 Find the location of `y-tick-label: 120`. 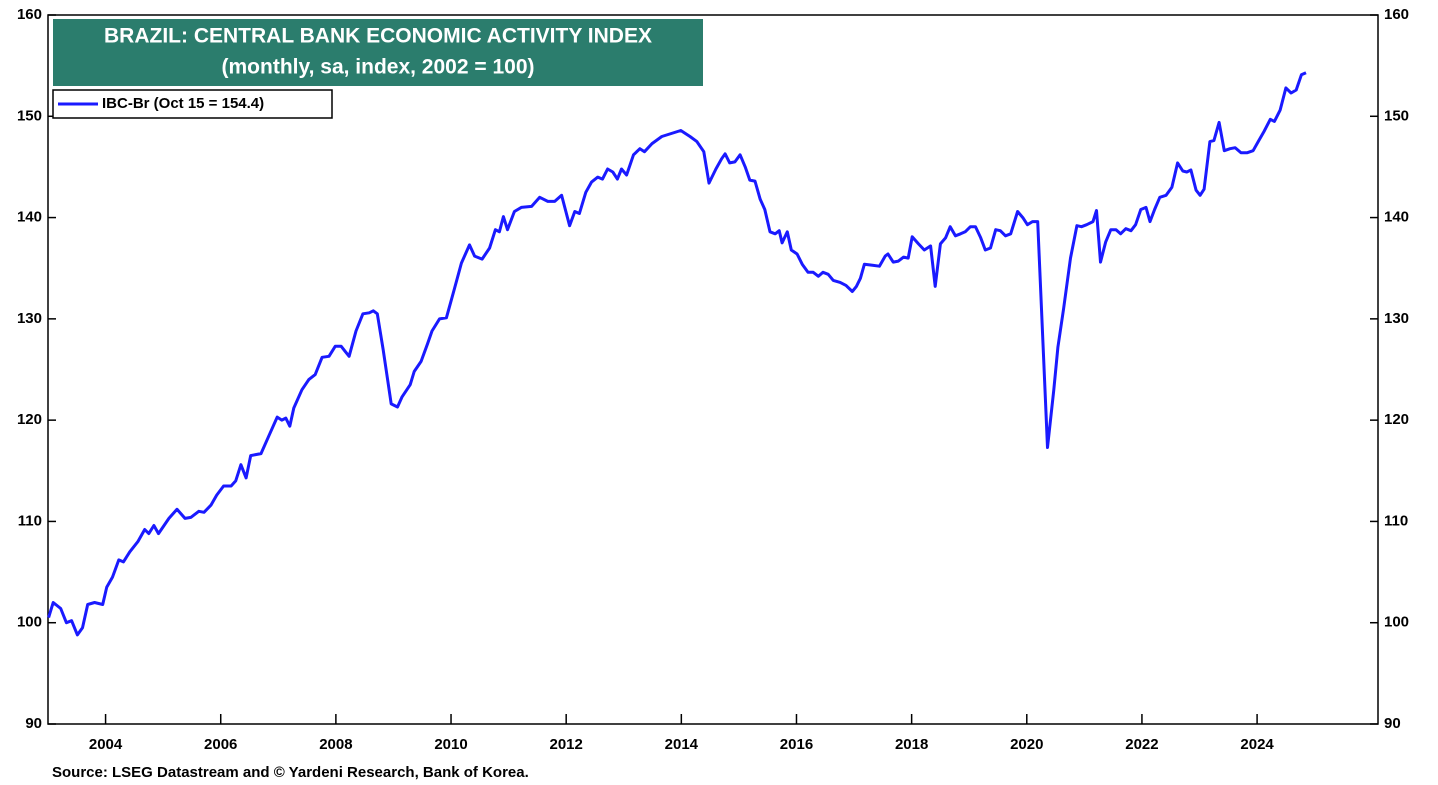

y-tick-label: 120 is located at coordinates (29, 419).